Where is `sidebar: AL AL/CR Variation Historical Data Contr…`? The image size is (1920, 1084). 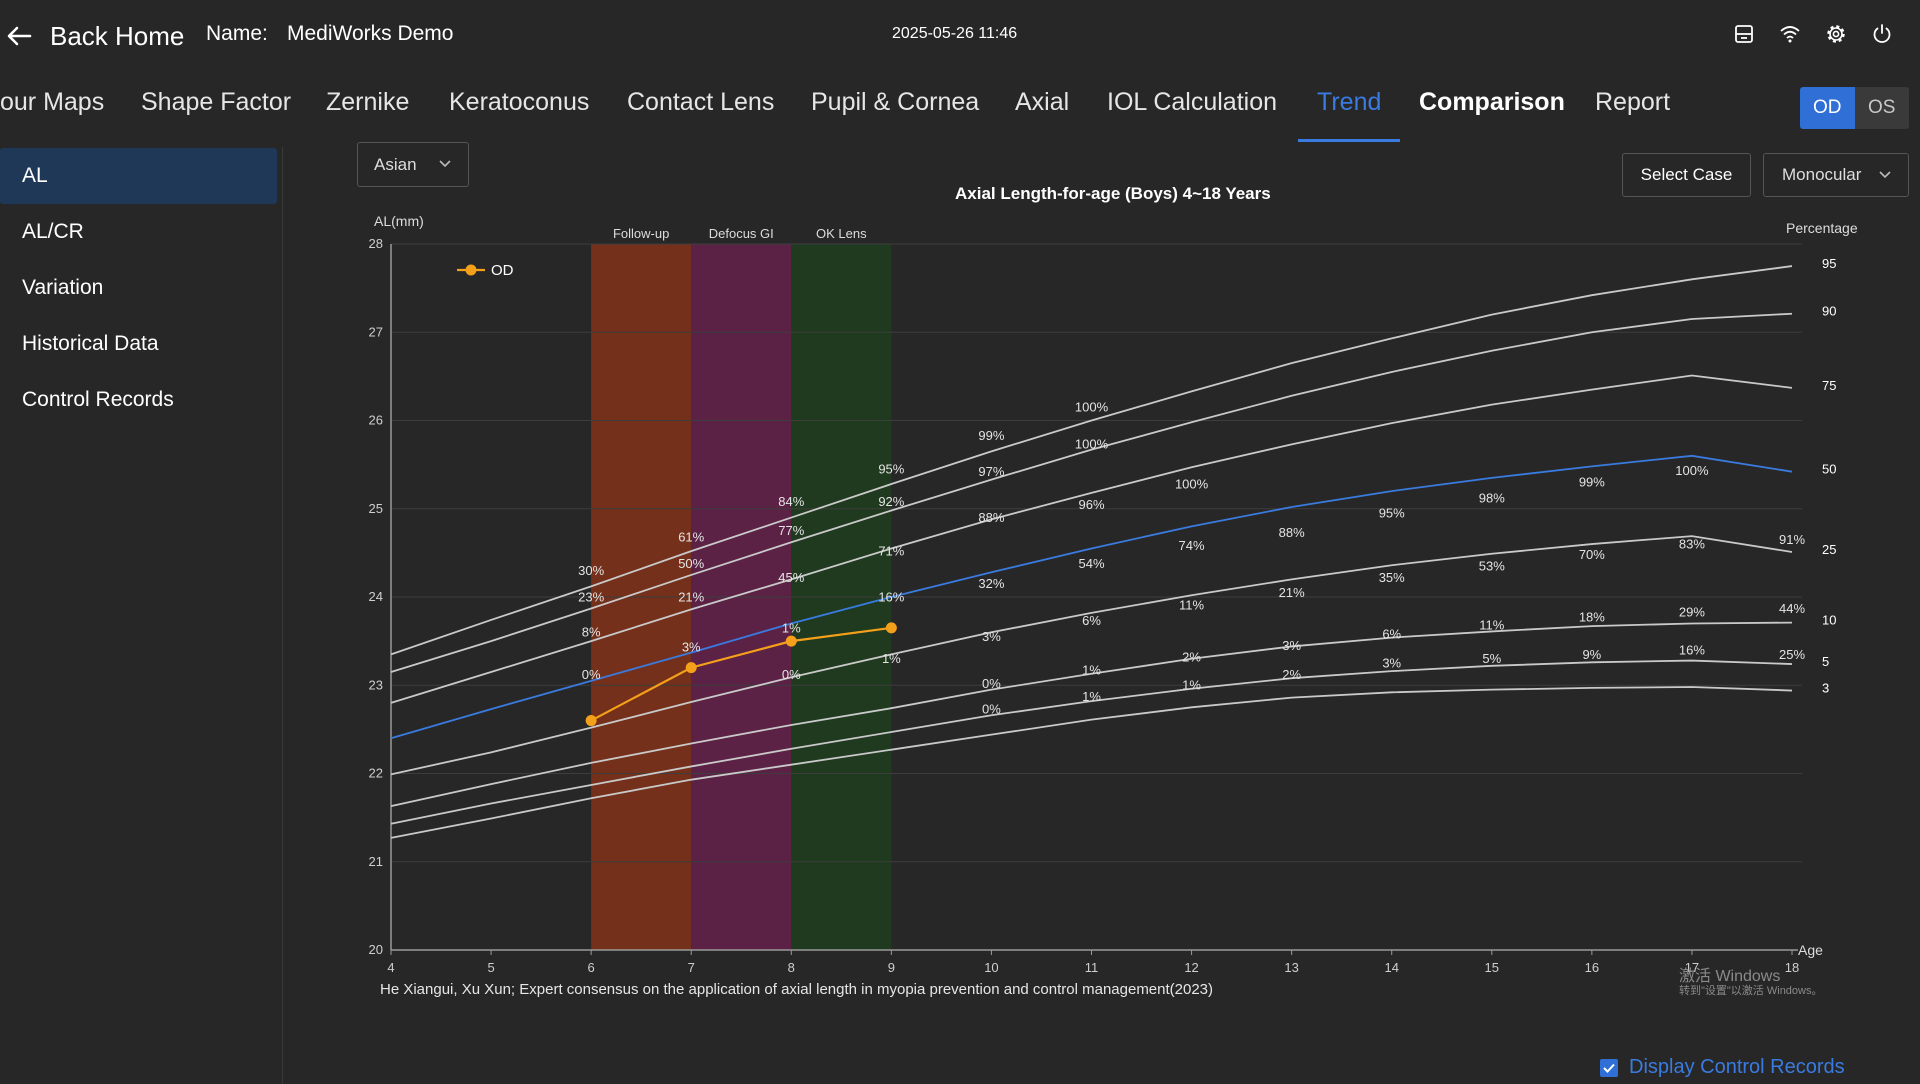 sidebar: AL AL/CR Variation Historical Data Contr… is located at coordinates (141, 615).